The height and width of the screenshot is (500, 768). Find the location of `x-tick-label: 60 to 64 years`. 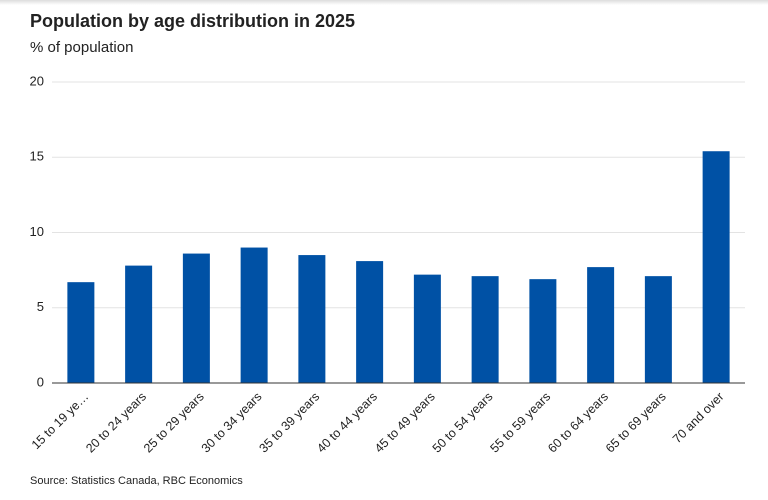

x-tick-label: 60 to 64 years is located at coordinates (578, 423).